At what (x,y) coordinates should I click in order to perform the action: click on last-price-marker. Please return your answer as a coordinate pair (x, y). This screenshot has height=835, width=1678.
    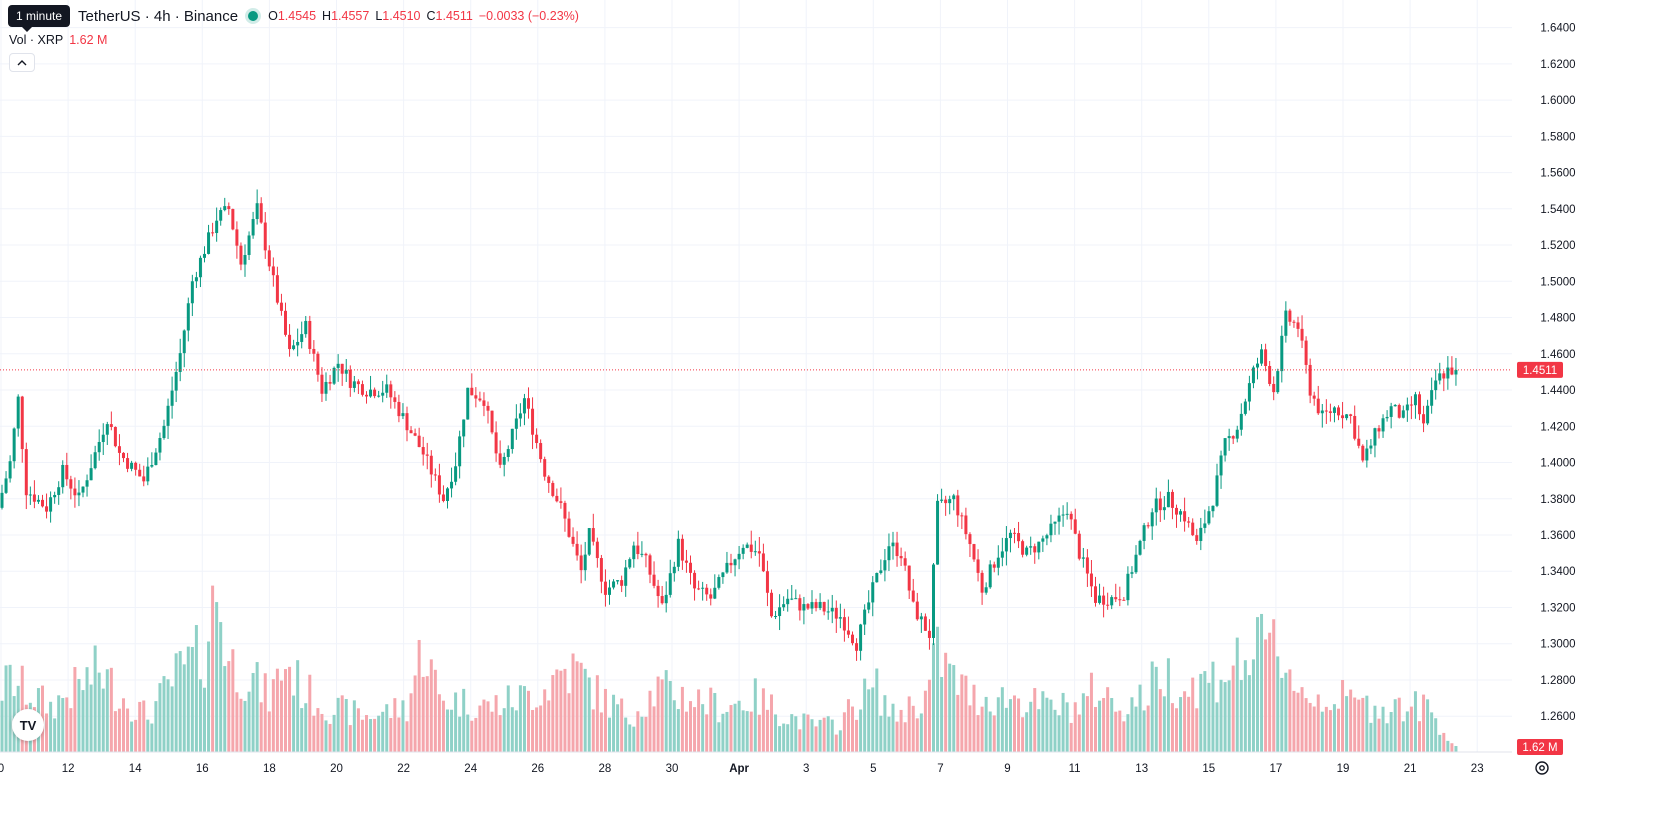
    Looking at the image, I should click on (1540, 369).